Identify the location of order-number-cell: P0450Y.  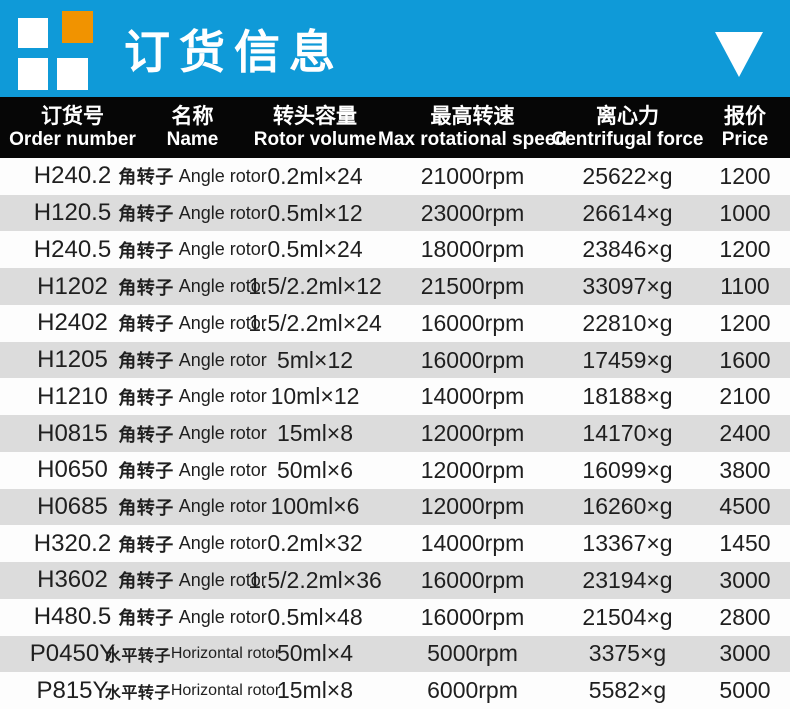
(72, 653).